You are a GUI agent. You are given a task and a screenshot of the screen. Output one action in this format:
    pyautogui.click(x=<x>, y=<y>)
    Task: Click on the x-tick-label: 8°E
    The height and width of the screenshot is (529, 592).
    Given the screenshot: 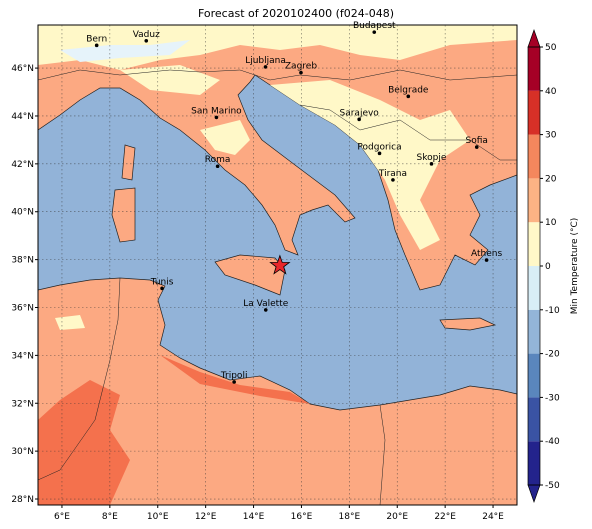 What is the action you would take?
    pyautogui.click(x=110, y=517)
    